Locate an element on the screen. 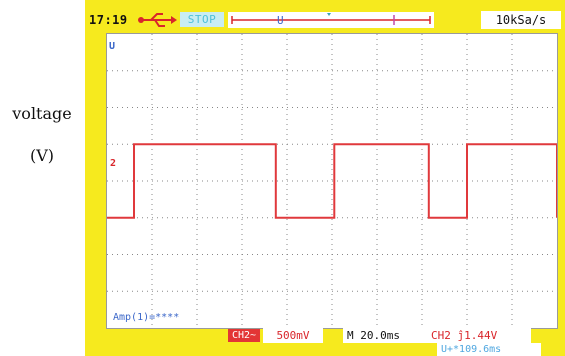  trigger-info: CH2 ĵ1.44V is located at coordinates (479, 335).